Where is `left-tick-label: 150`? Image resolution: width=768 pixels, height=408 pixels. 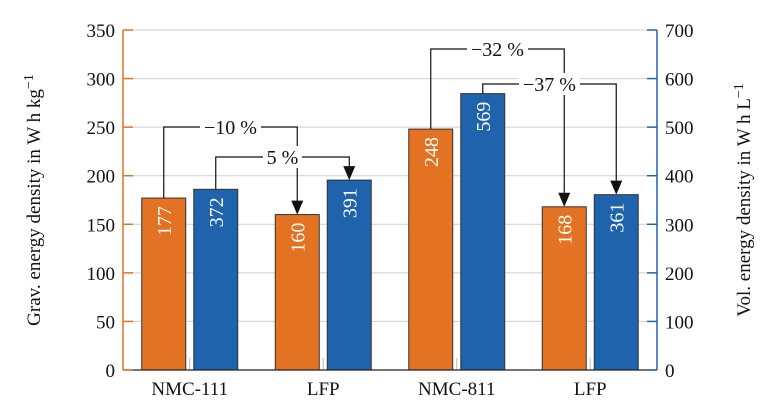
left-tick-label: 150 is located at coordinates (101, 225).